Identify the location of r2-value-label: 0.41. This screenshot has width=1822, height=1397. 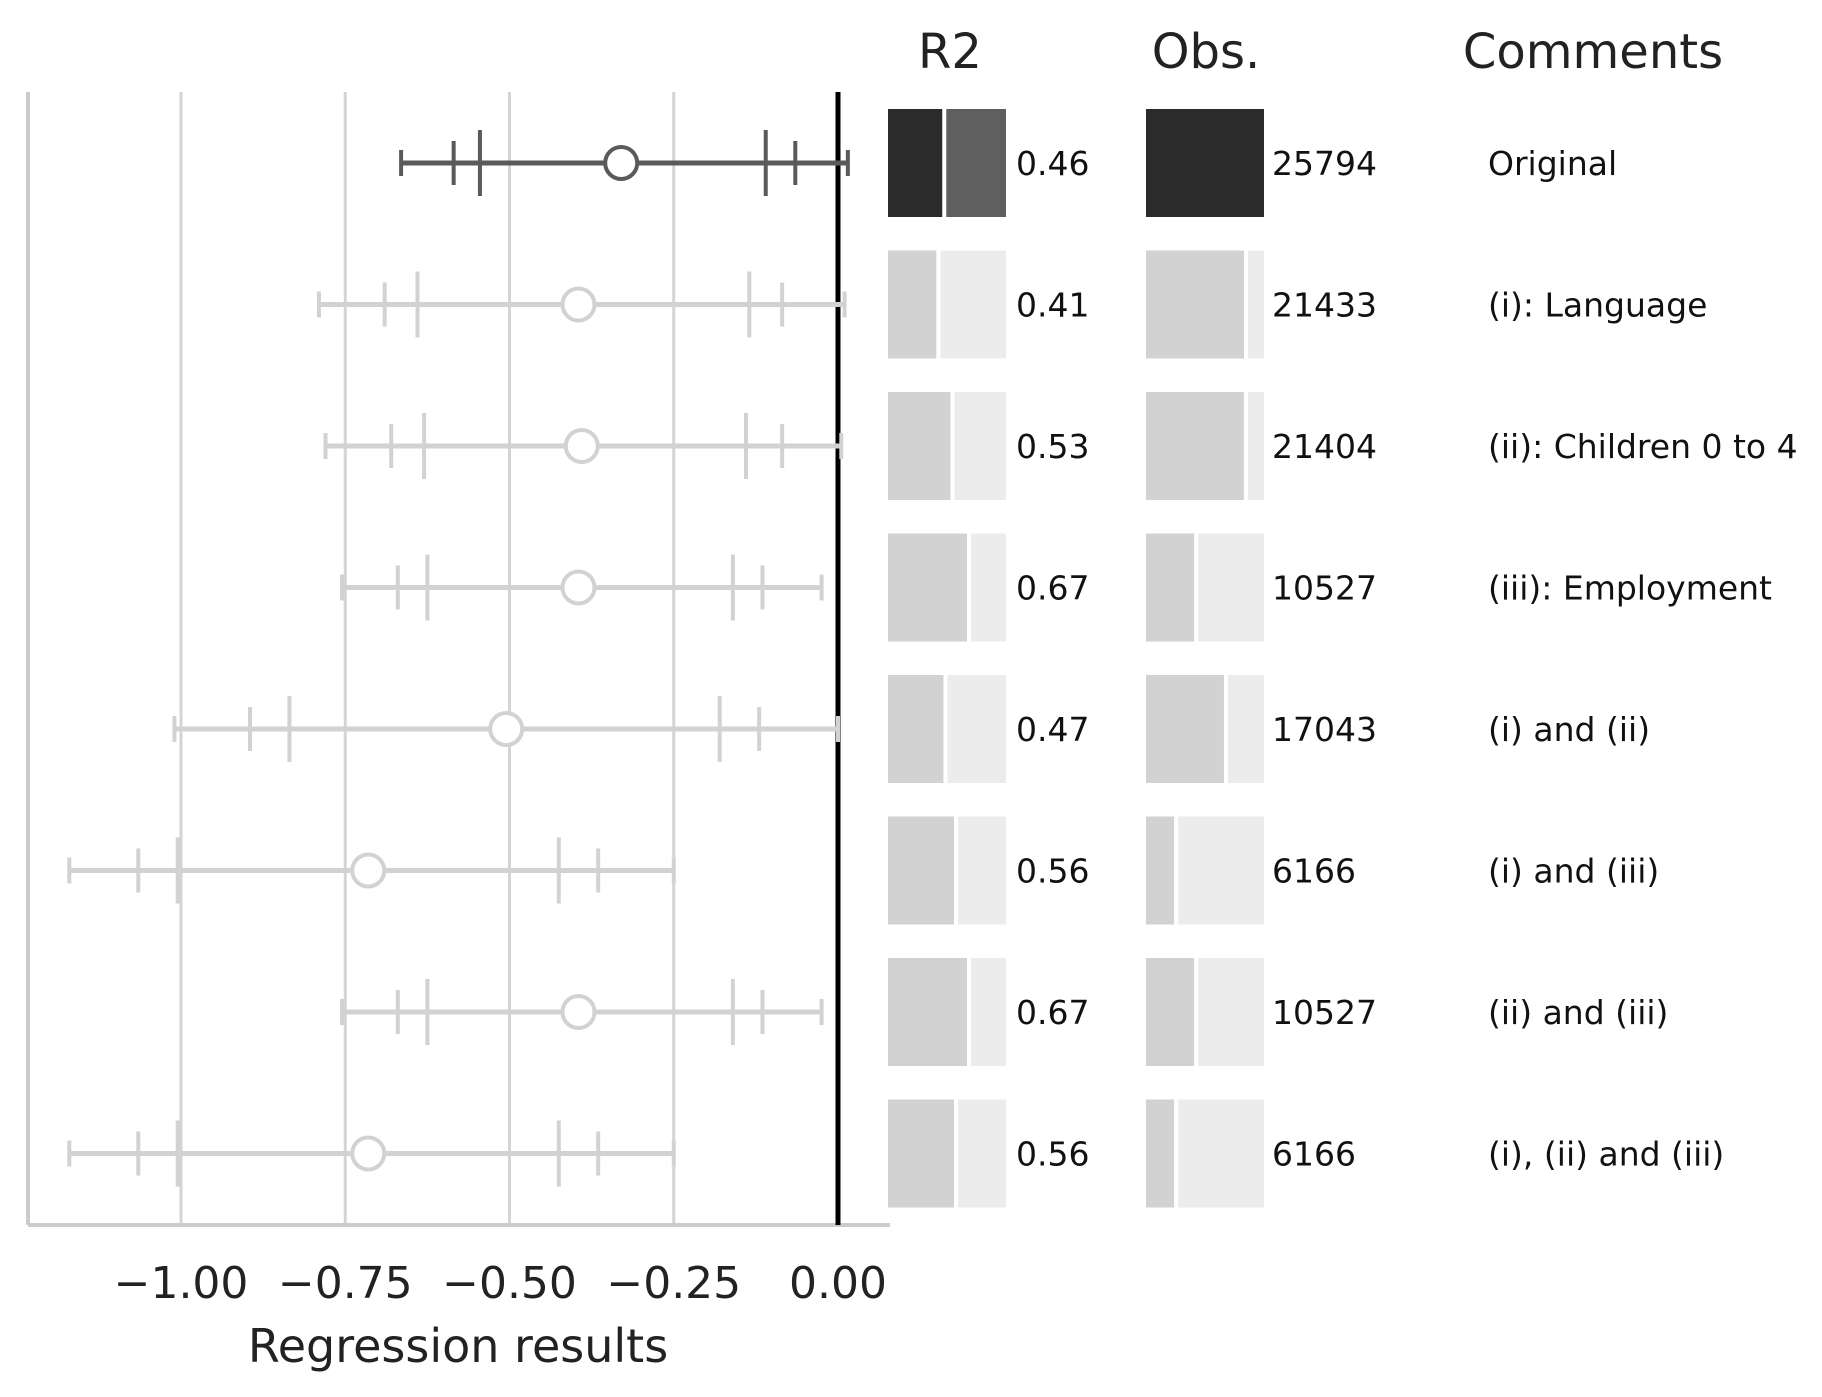
(1052, 305).